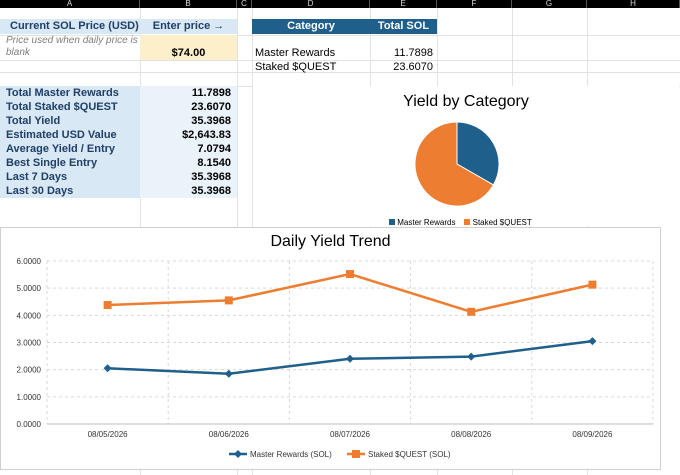 This screenshot has width=680, height=475. Describe the element at coordinates (471, 434) in the screenshot. I see `x-tick-label: 08/08/2026` at that location.